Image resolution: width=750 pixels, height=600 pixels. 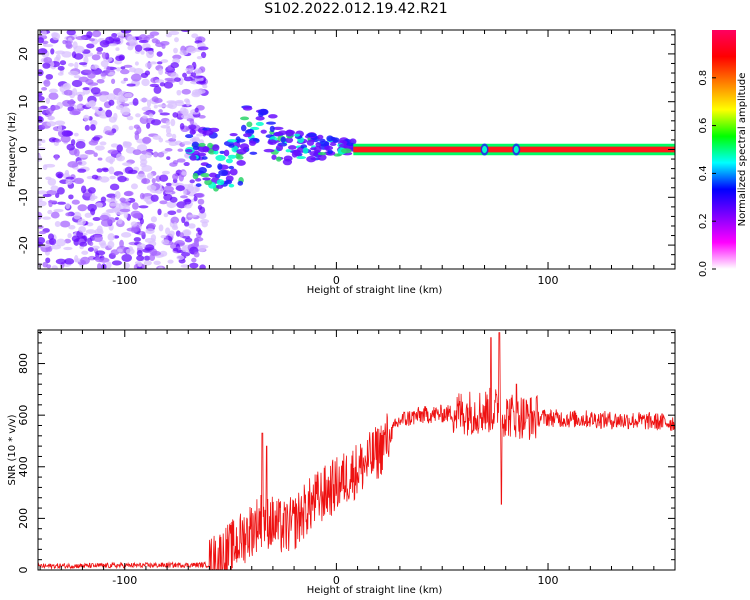 What do you see at coordinates (23, 363) in the screenshot?
I see `y-tick-label: 800` at bounding box center [23, 363].